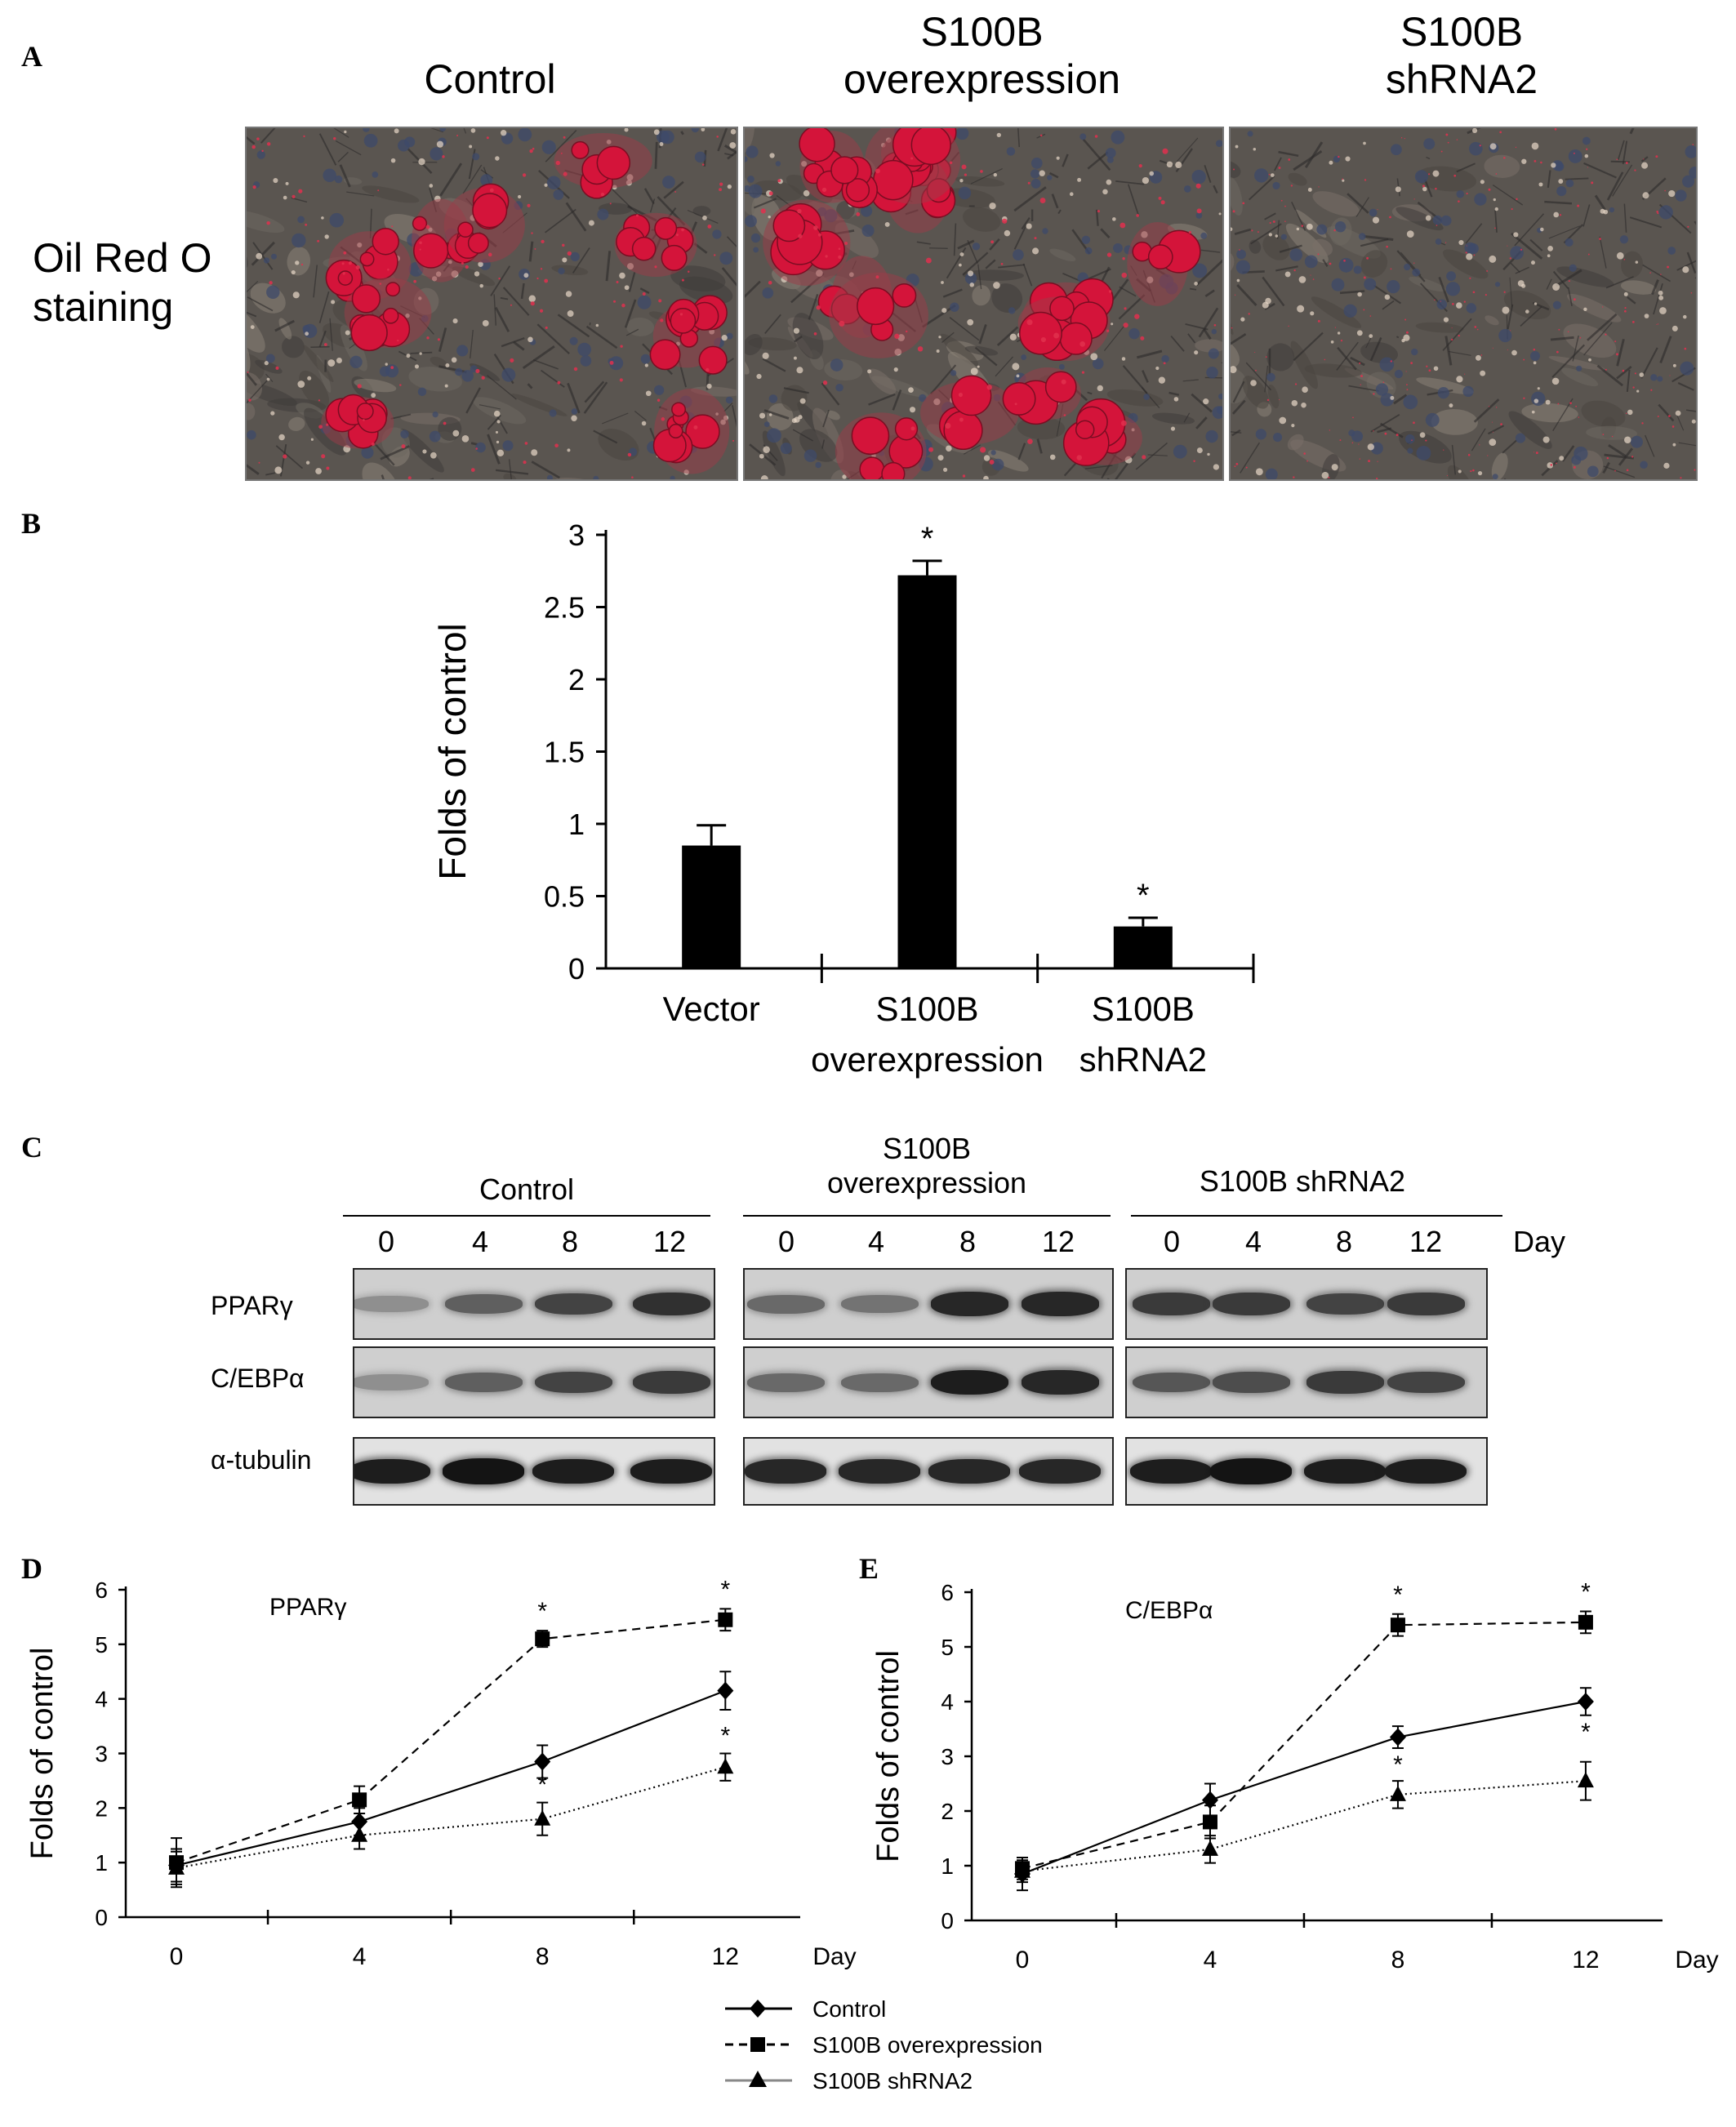 Image resolution: width=1736 pixels, height=2127 pixels. I want to click on x-axis-label: Day, so click(1697, 1960).